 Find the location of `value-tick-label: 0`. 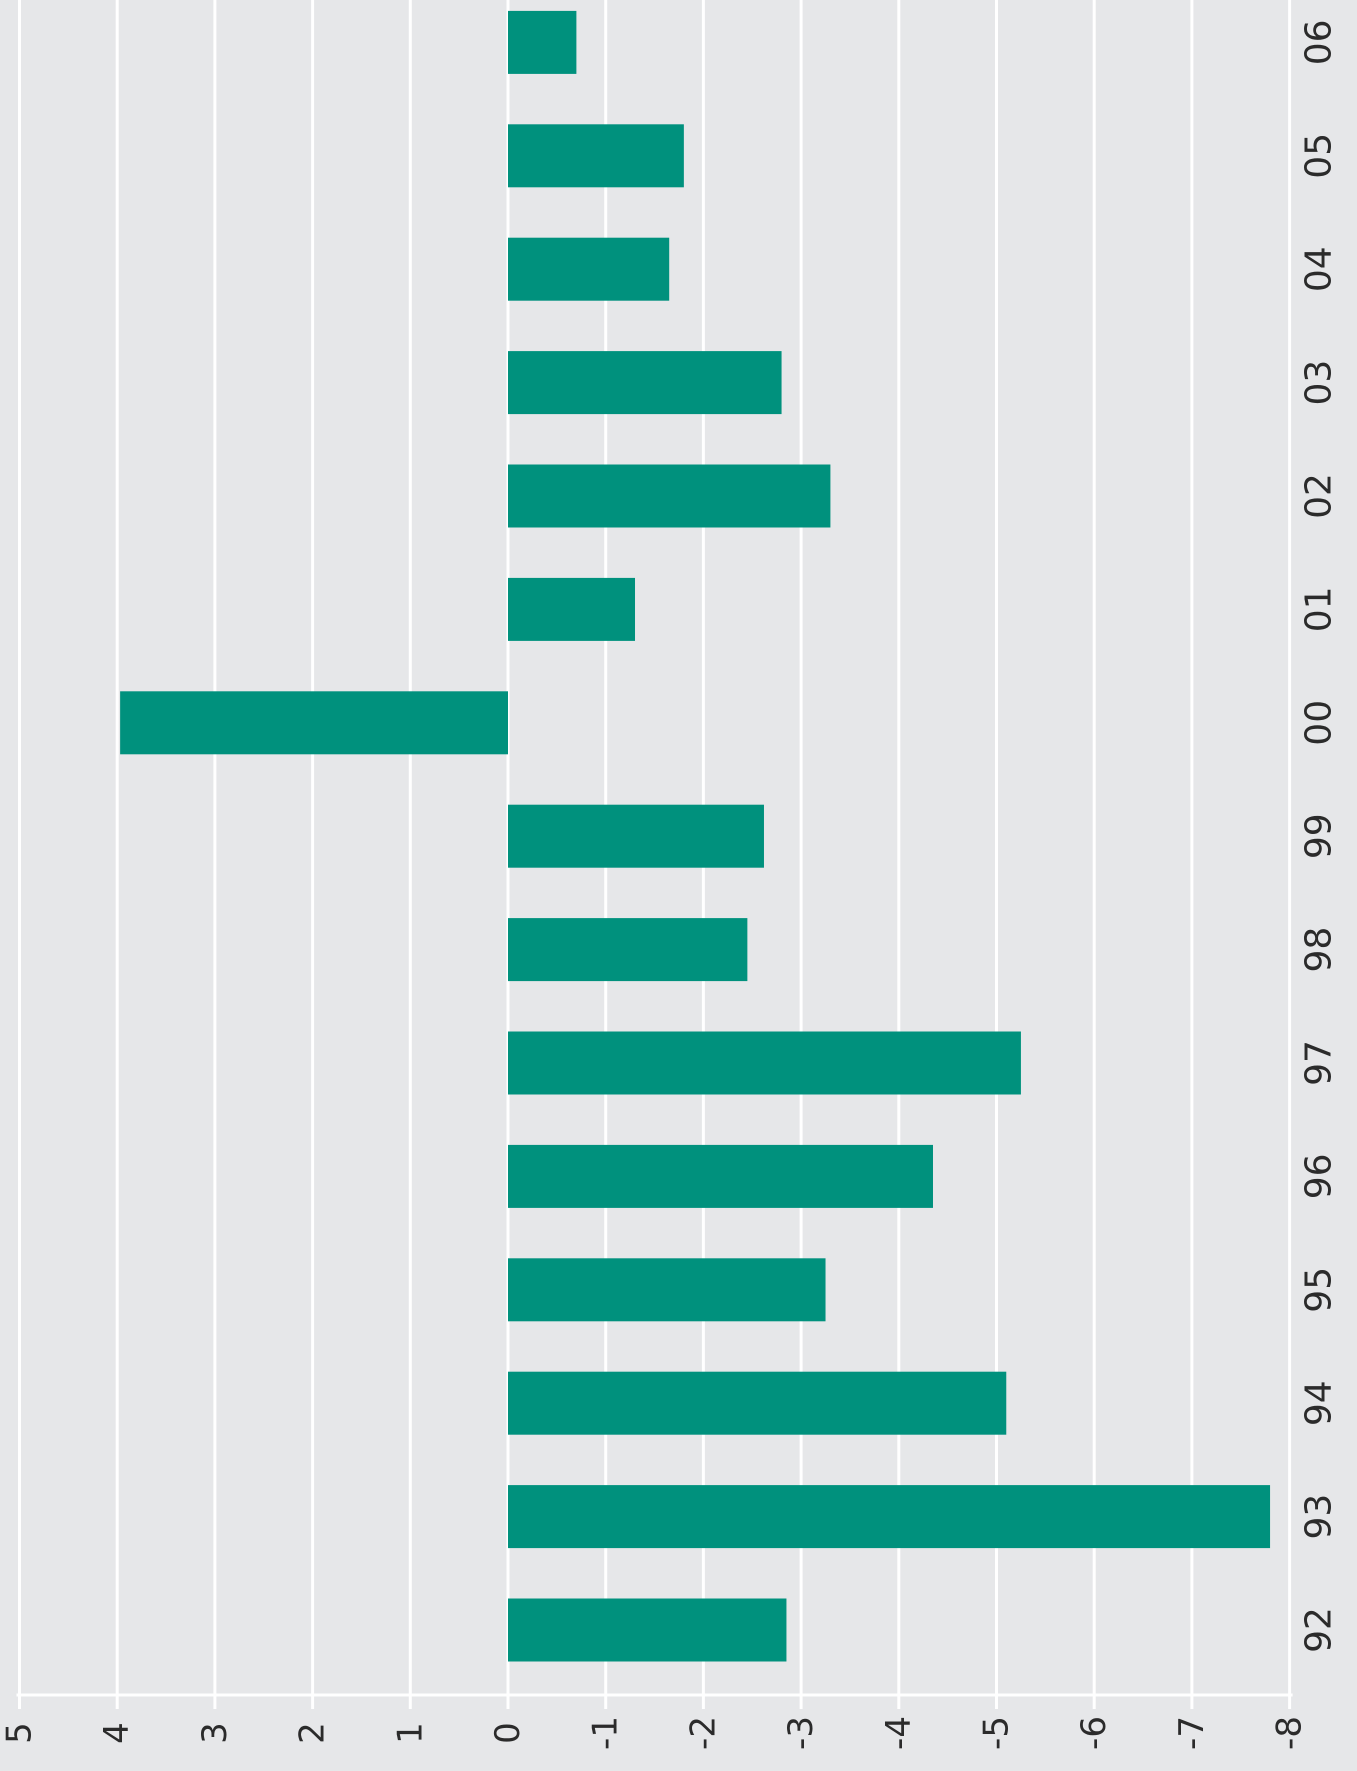

value-tick-label: 0 is located at coordinates (508, 1733).